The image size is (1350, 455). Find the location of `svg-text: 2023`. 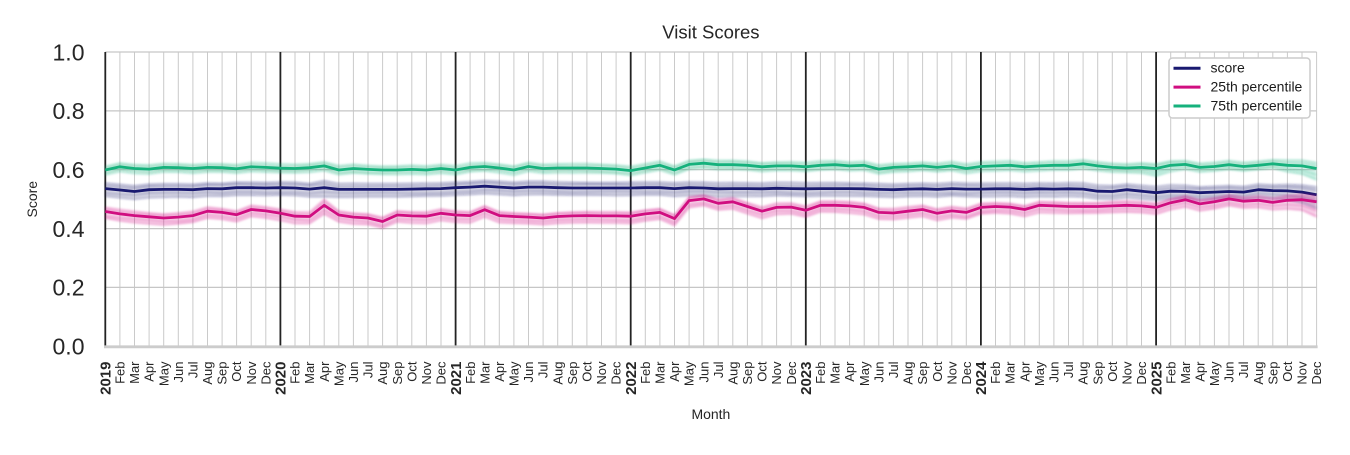

svg-text: 2023 is located at coordinates (806, 378).